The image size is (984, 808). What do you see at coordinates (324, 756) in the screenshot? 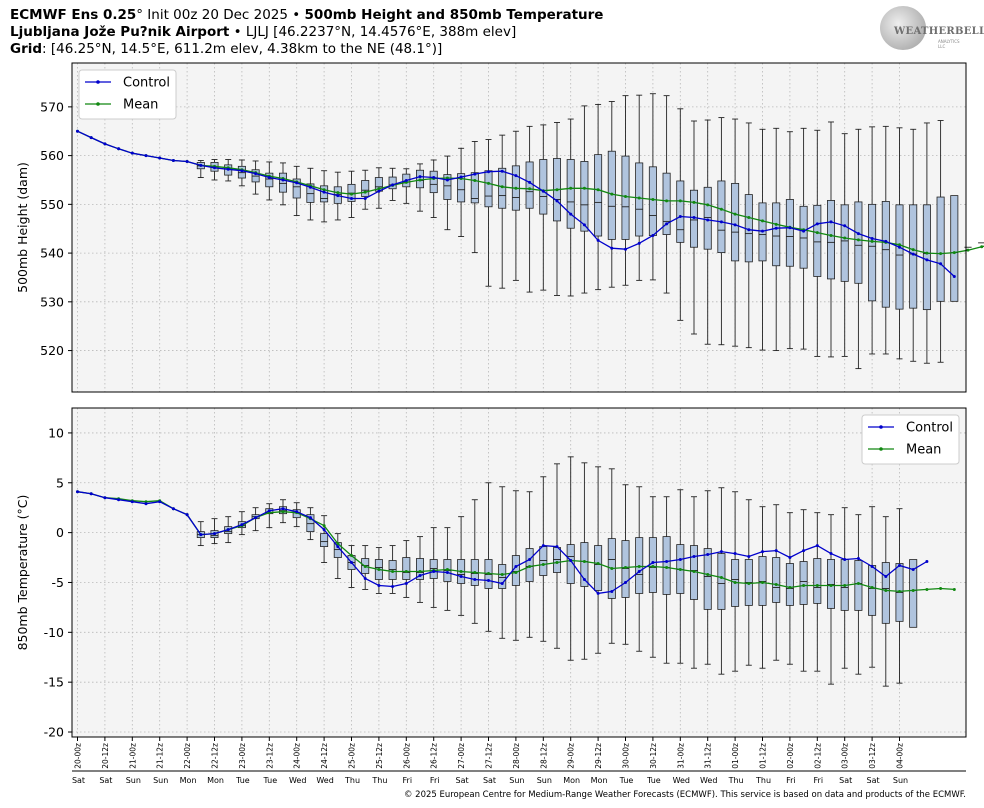
I see `x-date-label: 24-12z` at bounding box center [324, 756].